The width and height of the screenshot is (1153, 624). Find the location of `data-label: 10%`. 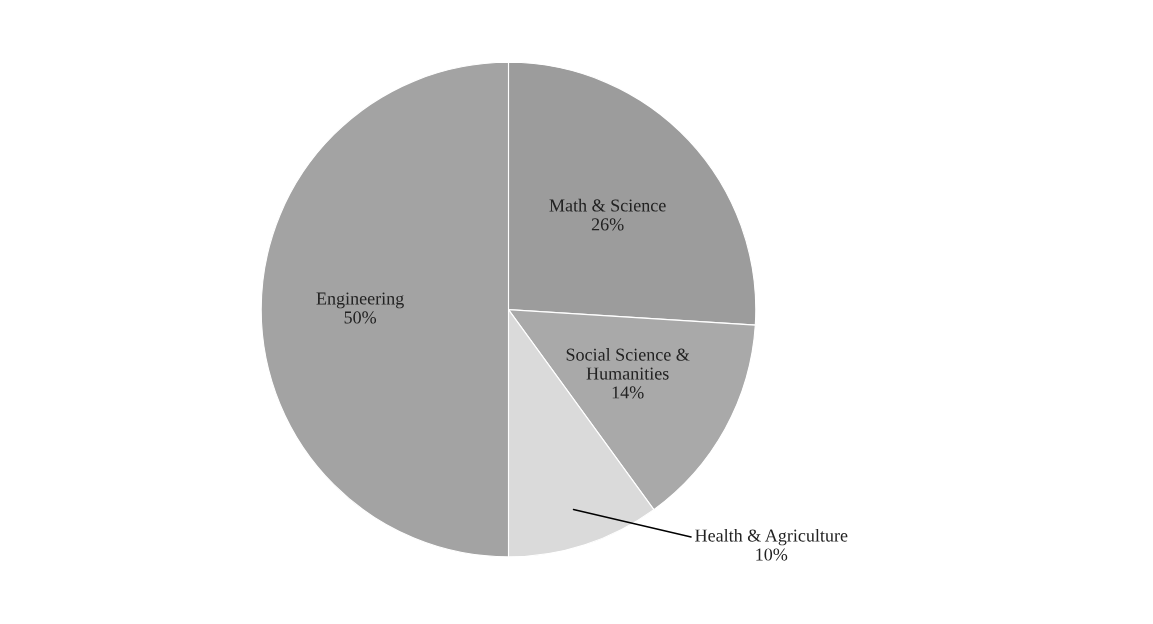

data-label: 10% is located at coordinates (772, 554).